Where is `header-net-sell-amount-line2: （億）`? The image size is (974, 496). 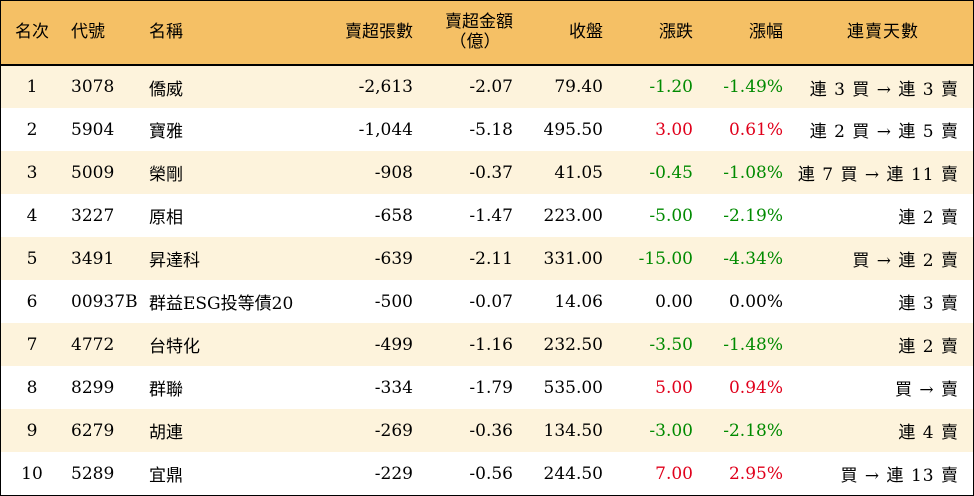
header-net-sell-amount-line2: （億） is located at coordinates (475, 41).